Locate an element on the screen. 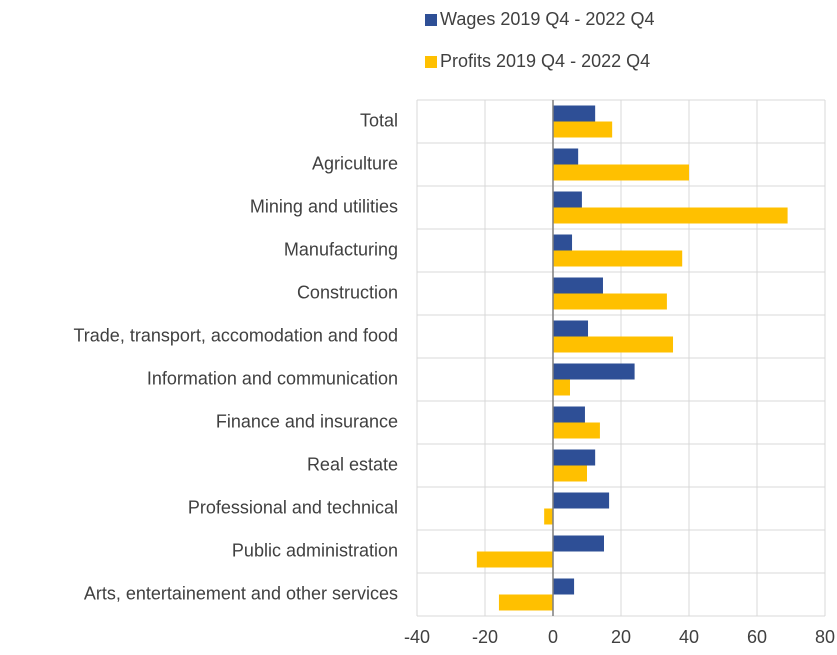  x-tick-label: -40 is located at coordinates (417, 637).